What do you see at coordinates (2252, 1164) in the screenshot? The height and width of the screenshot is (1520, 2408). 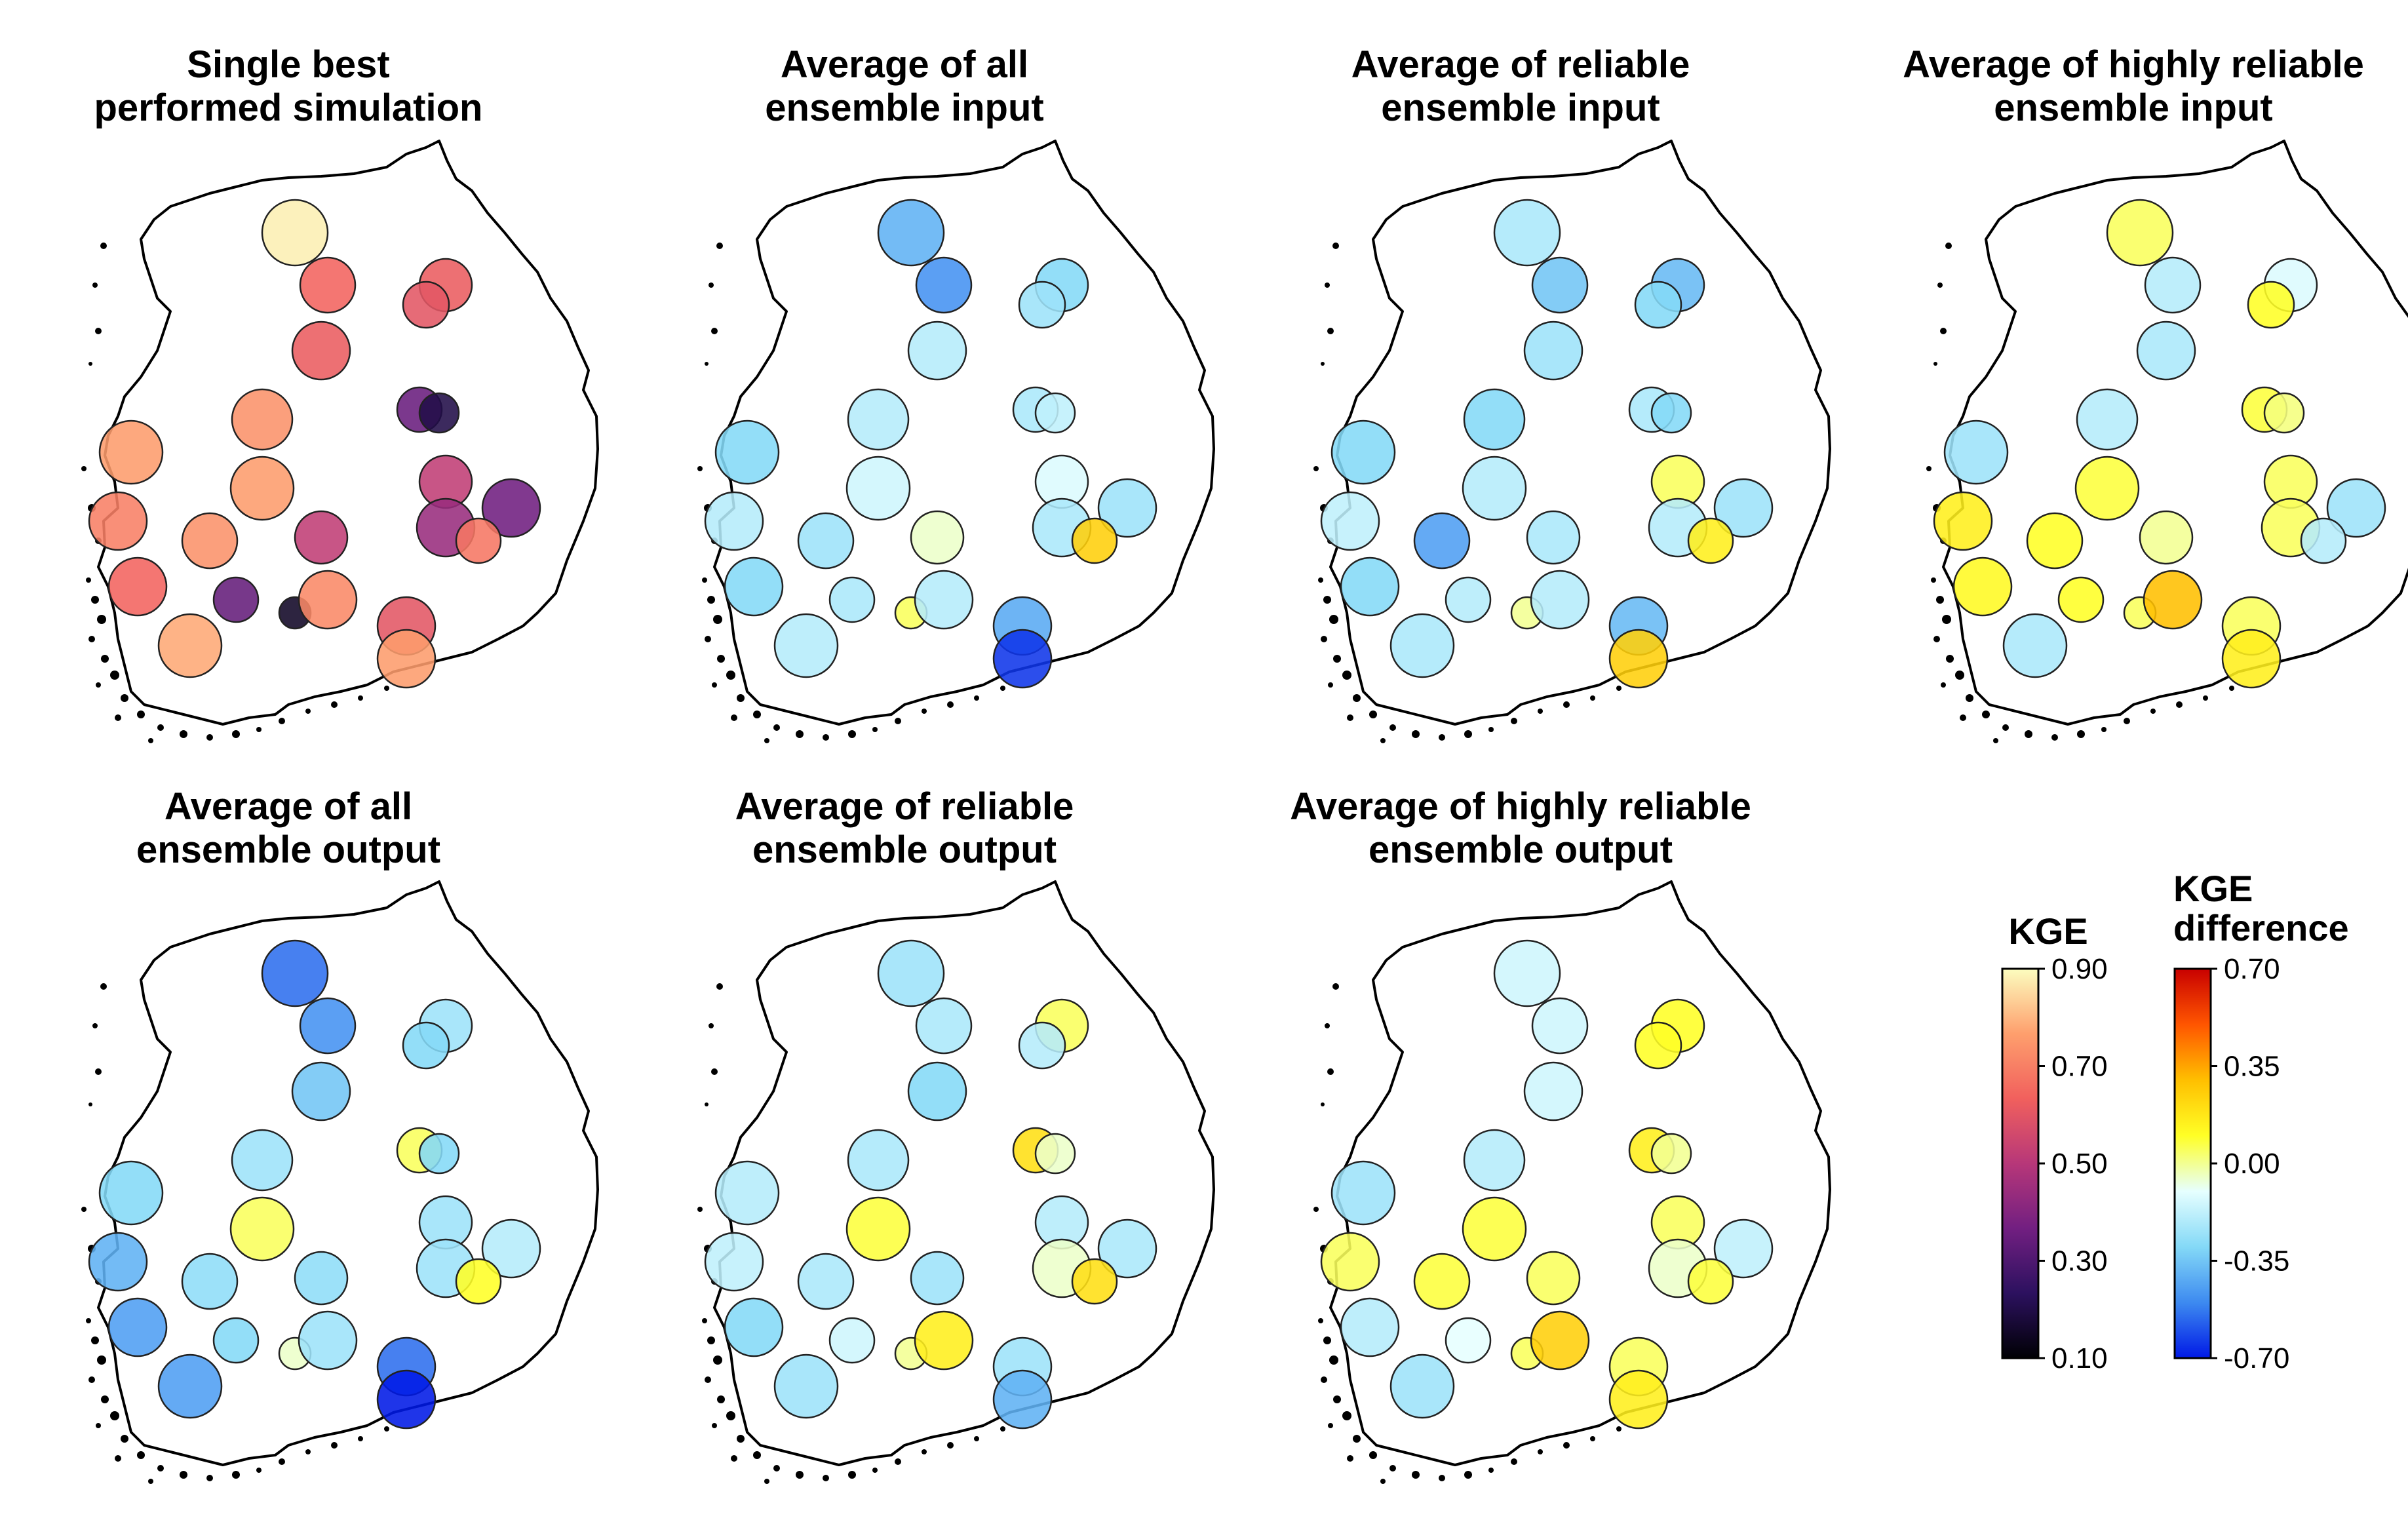 I see `colorbar-tick-label: 0.00` at bounding box center [2252, 1164].